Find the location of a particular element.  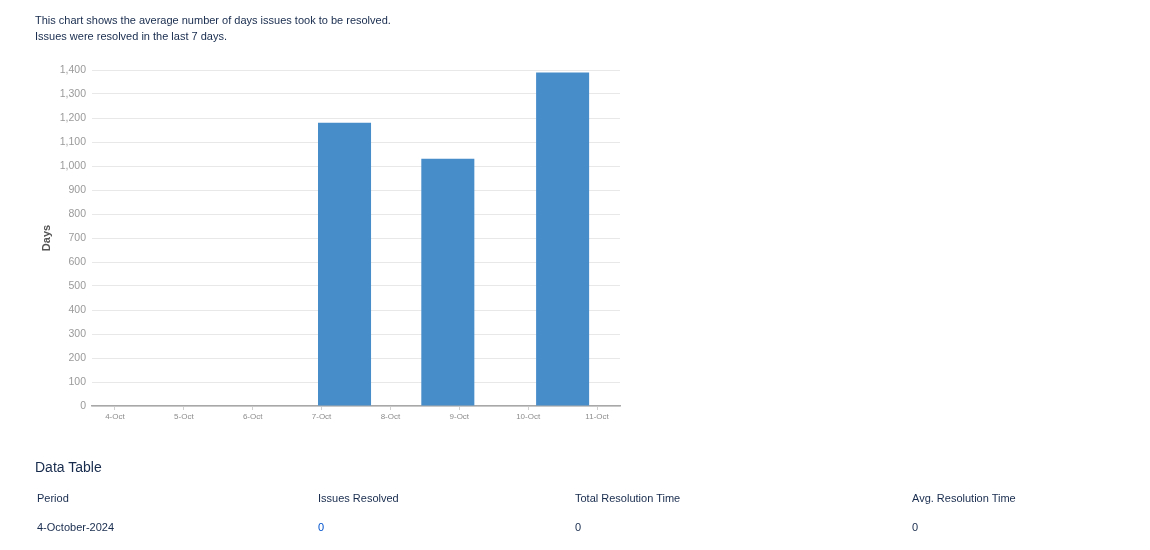

text: Issues Resolved is located at coordinates (358, 498).